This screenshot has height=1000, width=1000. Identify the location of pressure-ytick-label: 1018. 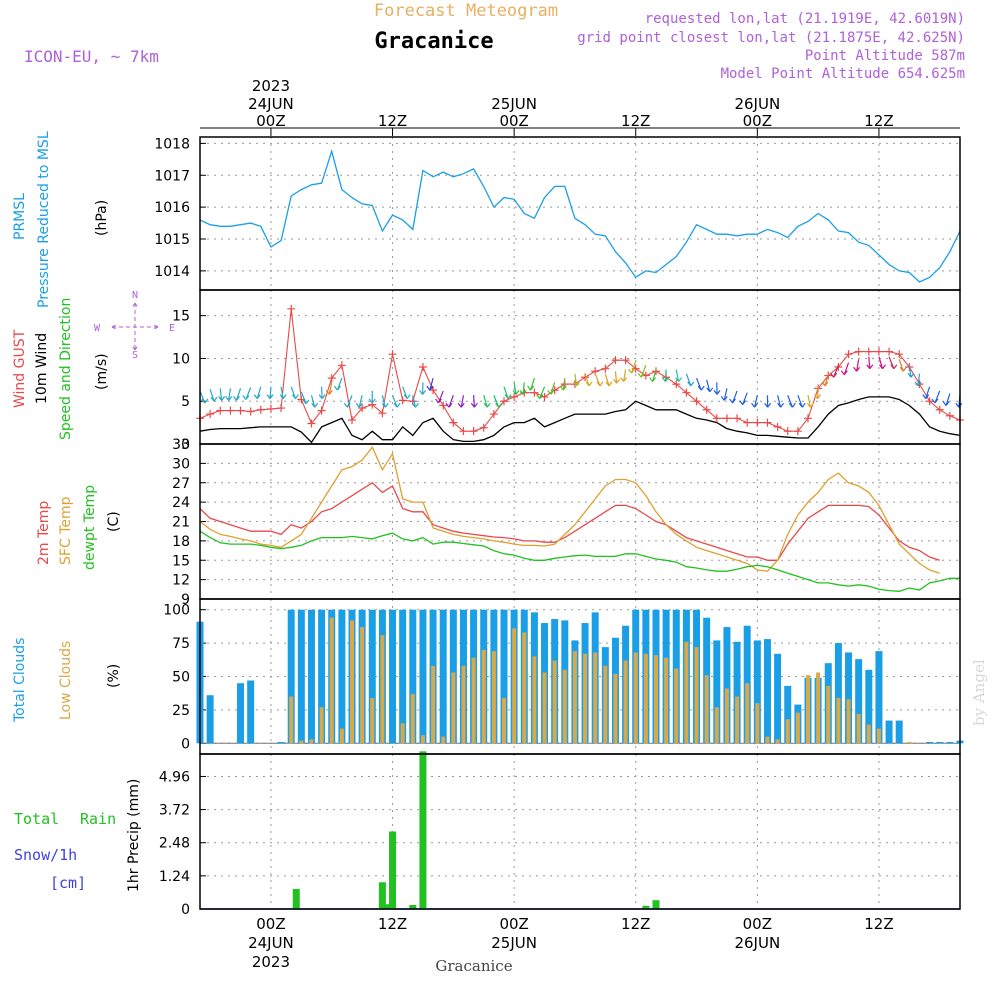
(172, 144).